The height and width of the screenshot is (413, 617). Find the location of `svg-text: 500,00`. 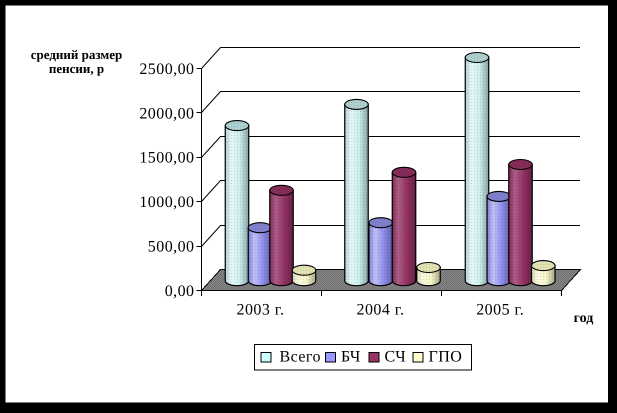

svg-text: 500,00 is located at coordinates (171, 247).